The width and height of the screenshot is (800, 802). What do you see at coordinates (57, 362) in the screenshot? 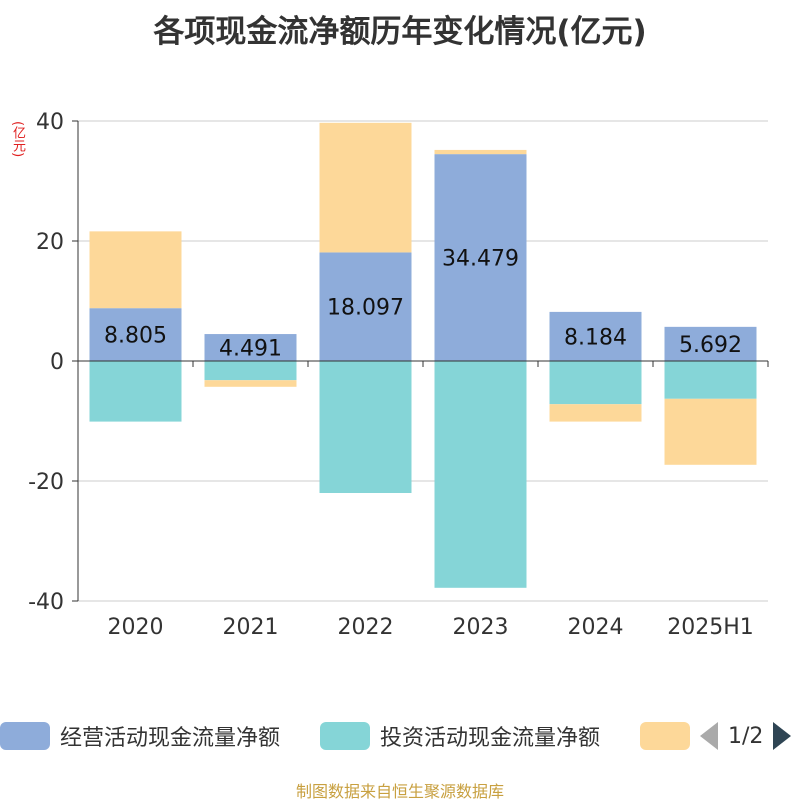
I see `y-tick-label: 0` at bounding box center [57, 362].